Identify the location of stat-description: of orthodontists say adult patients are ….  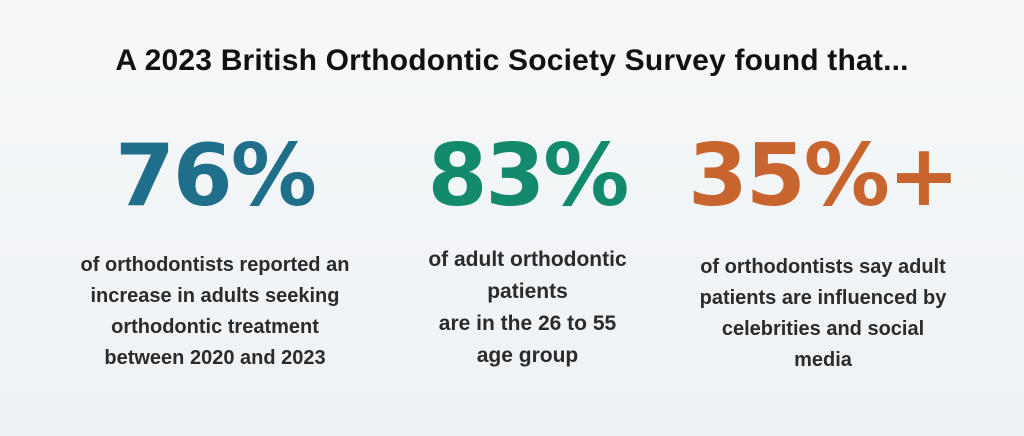
(823, 314).